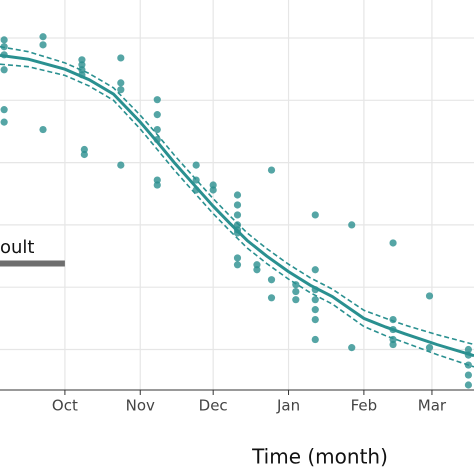 Image resolution: width=474 pixels, height=474 pixels. Describe the element at coordinates (140, 406) in the screenshot. I see `x-tick-label: Nov` at that location.